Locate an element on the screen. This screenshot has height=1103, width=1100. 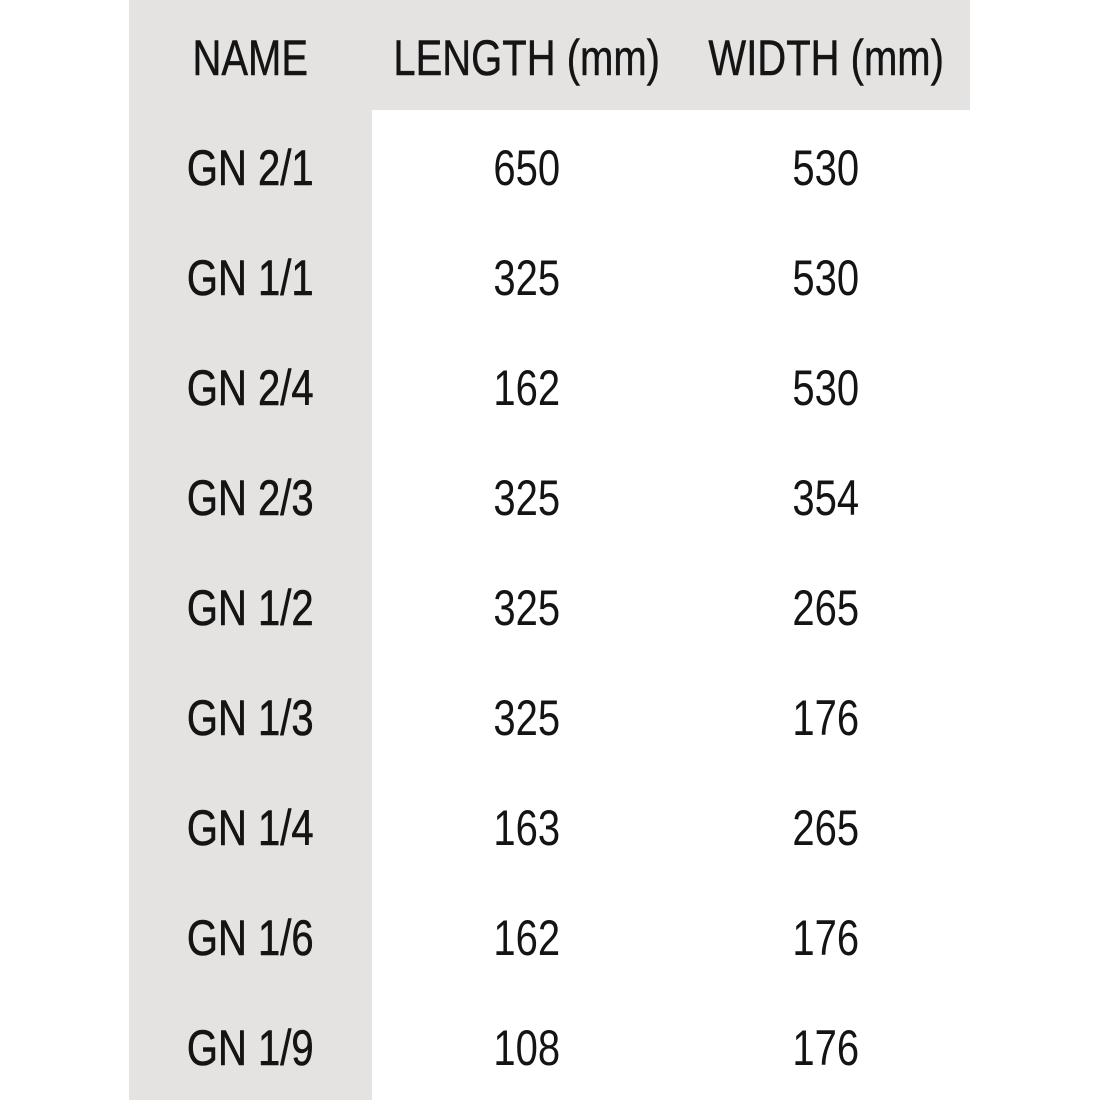
header-length-text: LENGTH (mm) is located at coordinates (527, 58).